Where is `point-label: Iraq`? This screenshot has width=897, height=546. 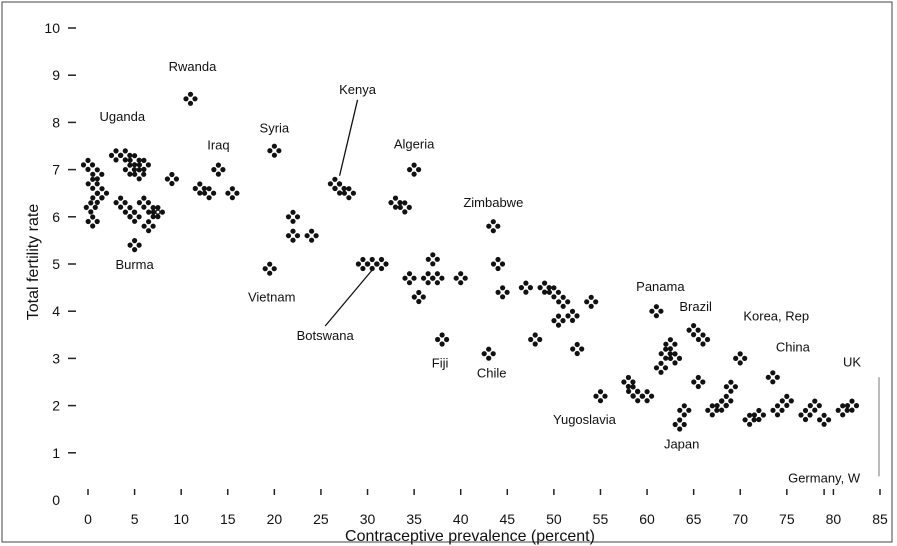 point-label: Iraq is located at coordinates (218, 145).